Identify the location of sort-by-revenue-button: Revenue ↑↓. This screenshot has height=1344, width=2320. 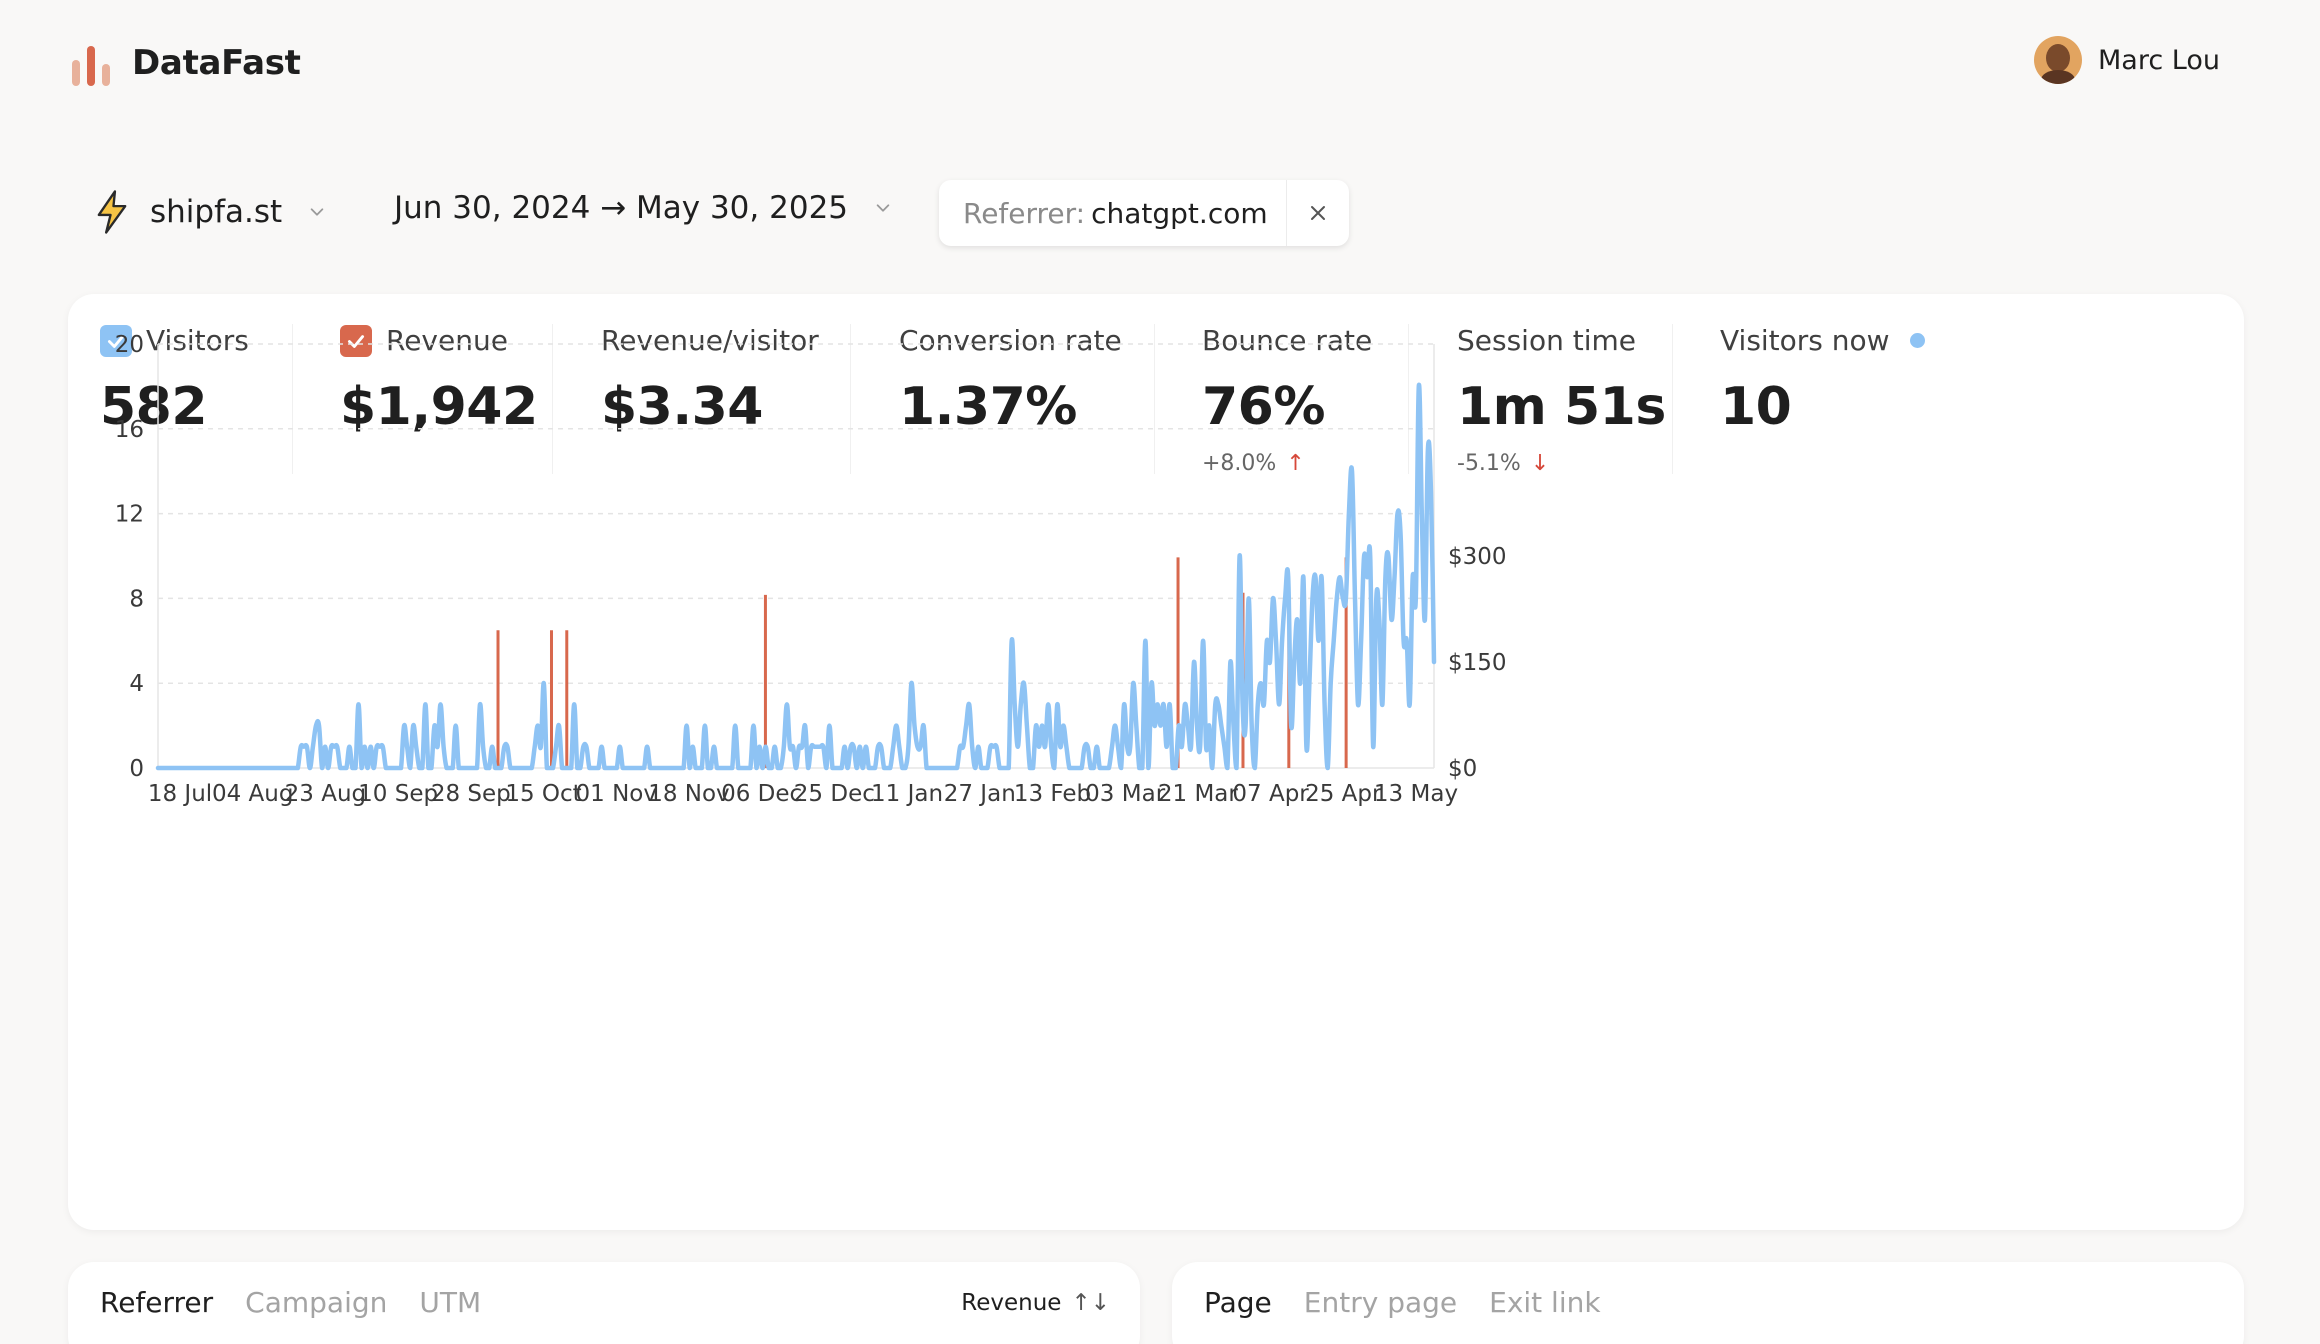
(1035, 1303).